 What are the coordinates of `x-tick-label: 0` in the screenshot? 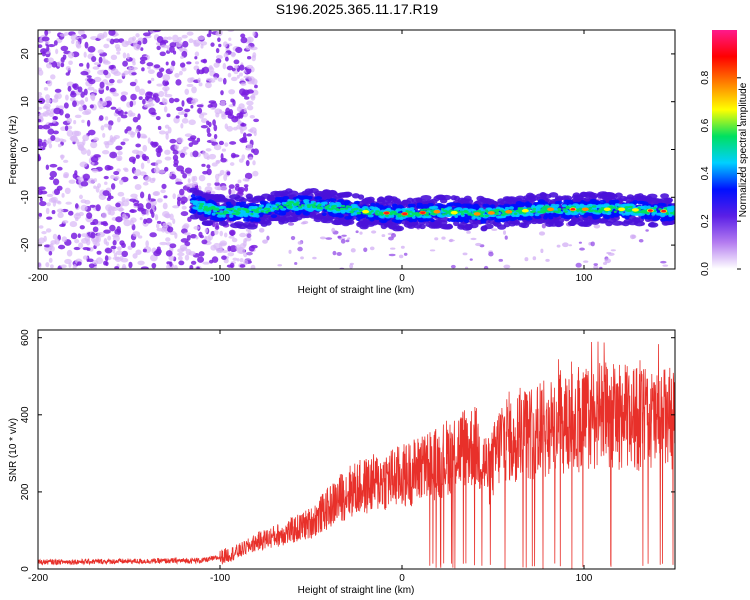 It's located at (402, 278).